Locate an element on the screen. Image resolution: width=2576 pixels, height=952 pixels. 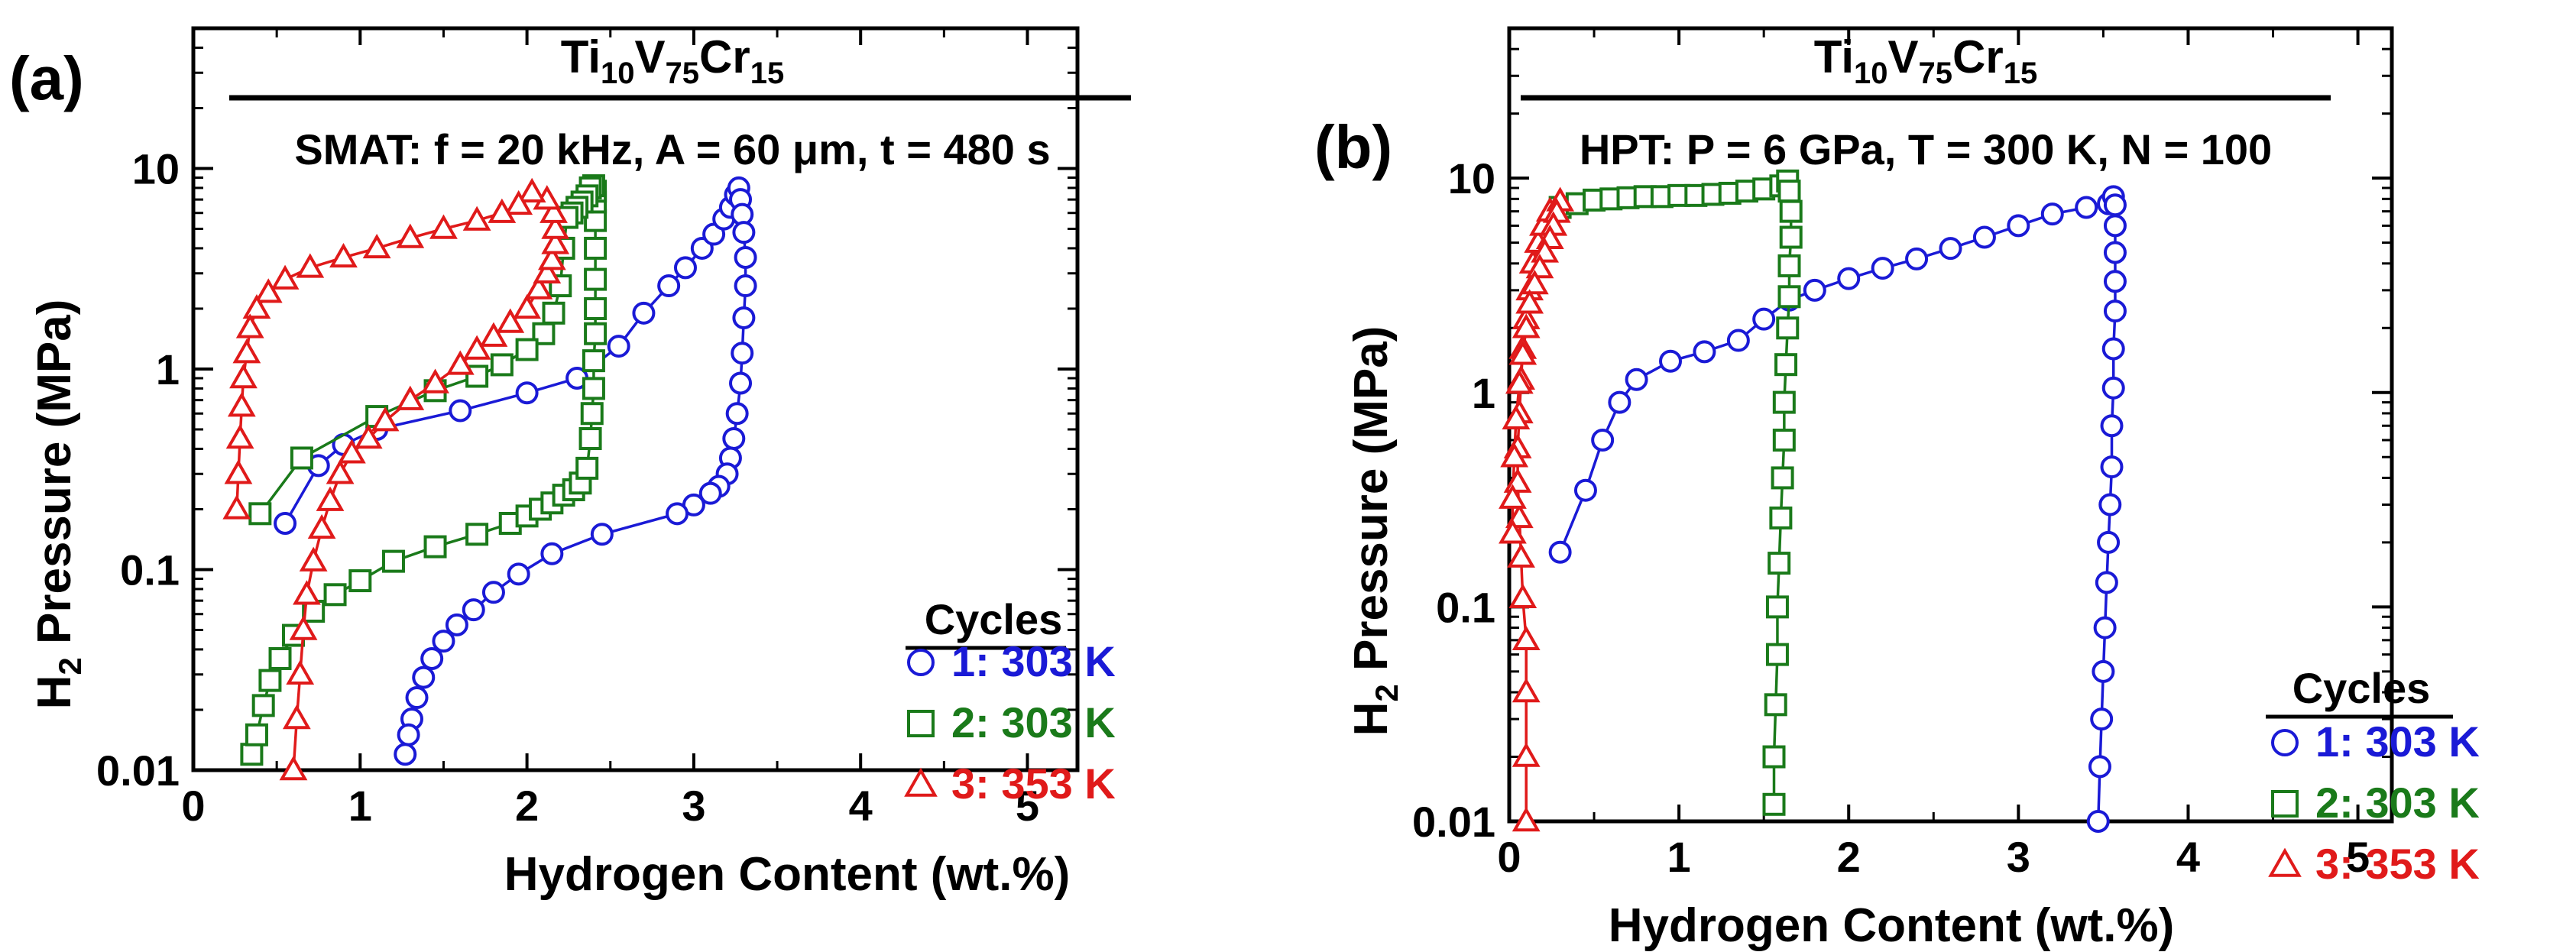
y-tick-label: 1 is located at coordinates (168, 369).